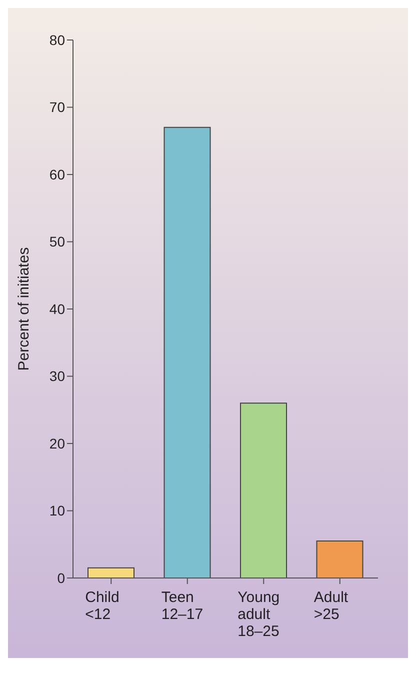 The height and width of the screenshot is (697, 417). What do you see at coordinates (57, 376) in the screenshot?
I see `y-tick-label: 30` at bounding box center [57, 376].